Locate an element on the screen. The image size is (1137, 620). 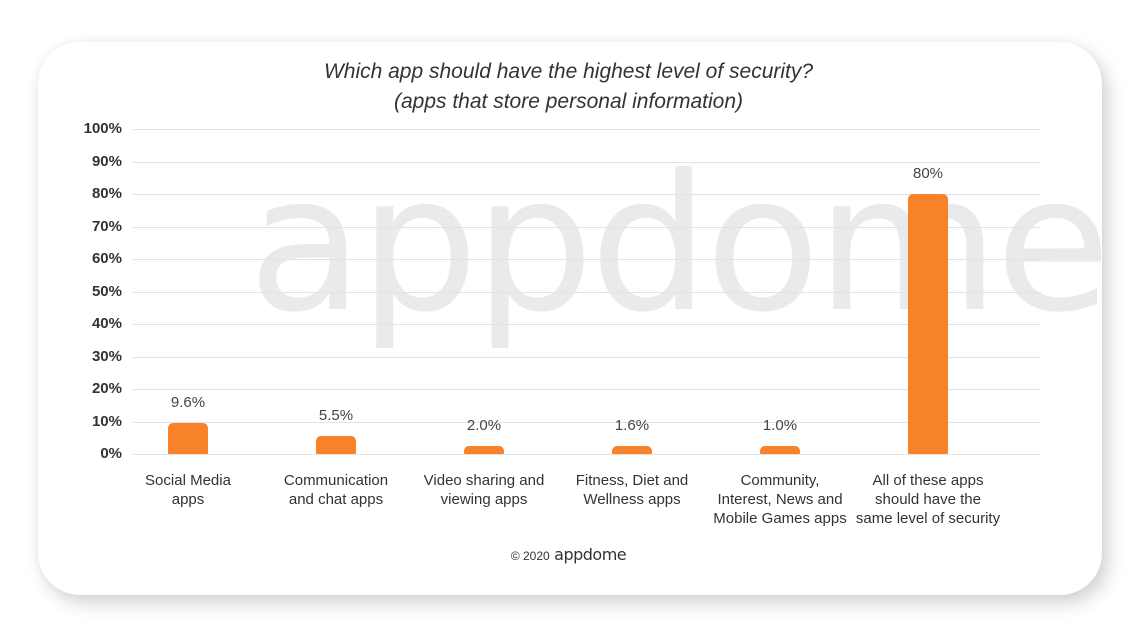
y-tick-label: 60% is located at coordinates (106, 258).